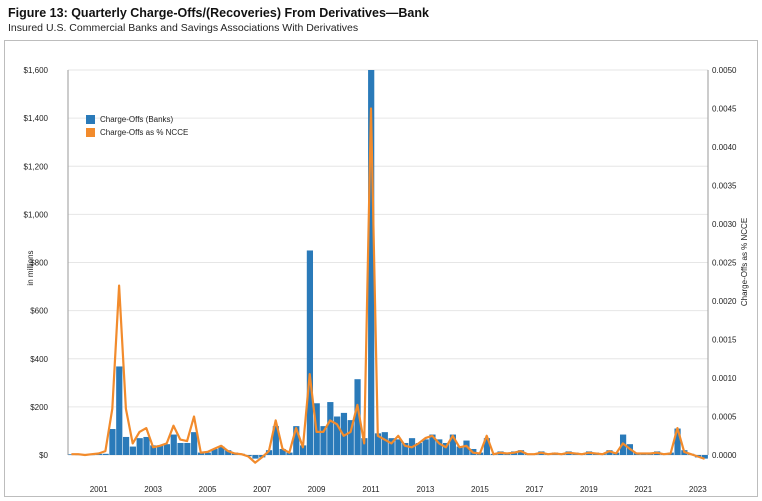 The image size is (762, 501). What do you see at coordinates (724, 186) in the screenshot?
I see `y2-tick-label: 0.0035` at bounding box center [724, 186].